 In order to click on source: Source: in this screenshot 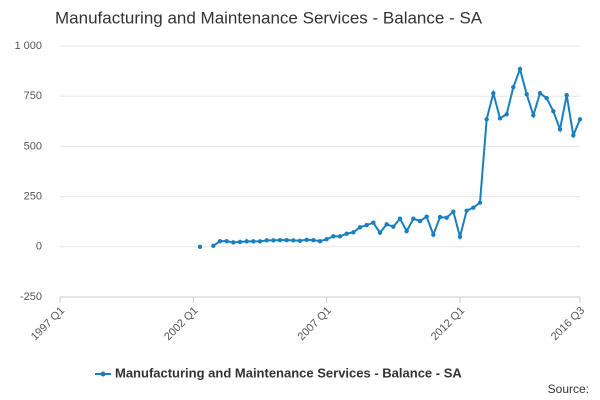, I will do `click(568, 389)`.